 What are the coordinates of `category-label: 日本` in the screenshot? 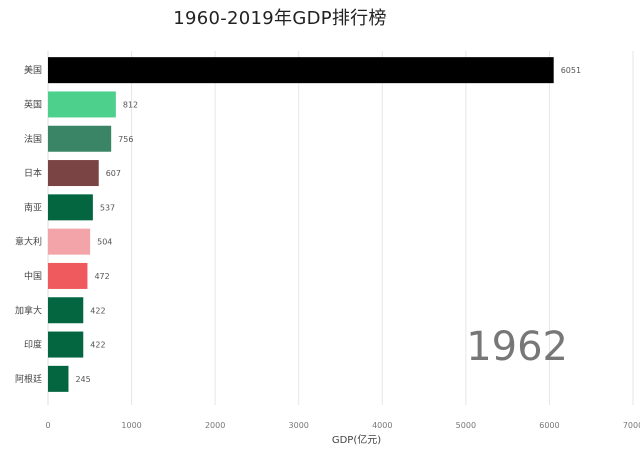 It's located at (33, 173).